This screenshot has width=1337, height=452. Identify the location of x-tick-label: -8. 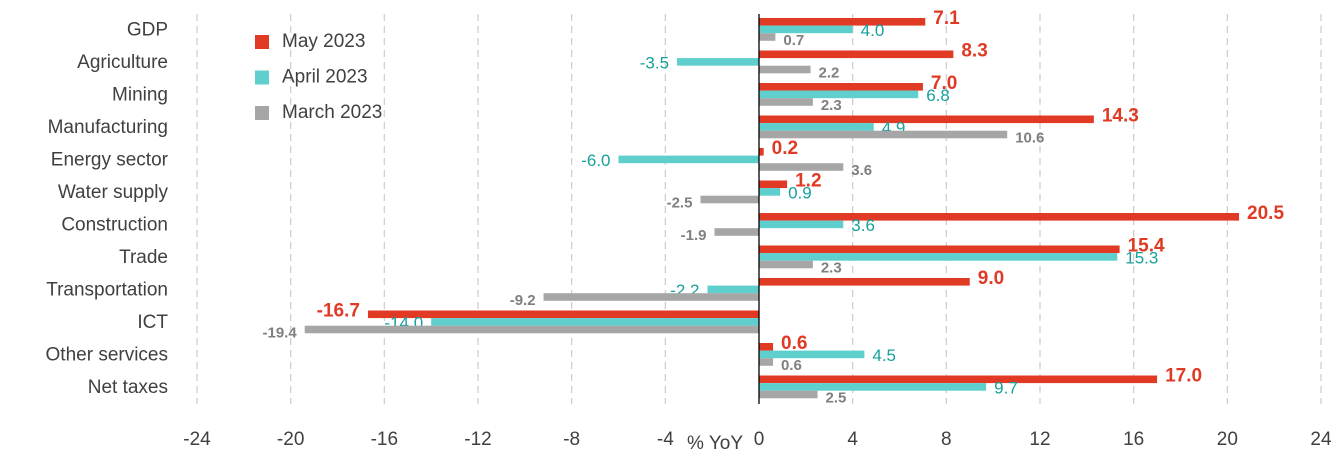
(571, 439).